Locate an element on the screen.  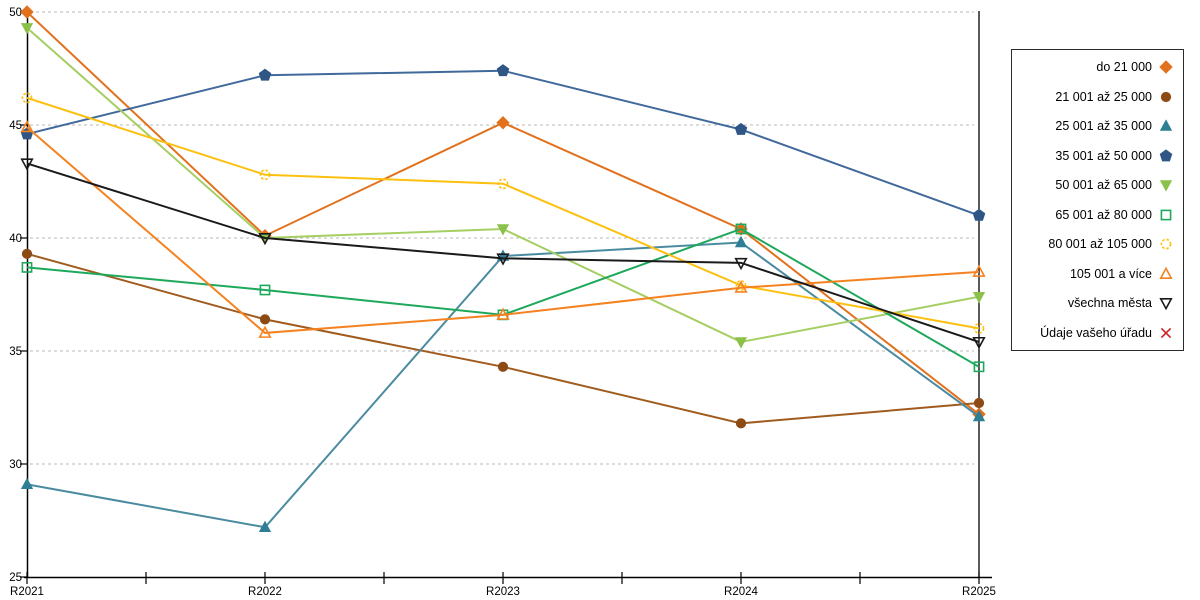
legend-item: 80 001 až 105 000 is located at coordinates (1097, 244).